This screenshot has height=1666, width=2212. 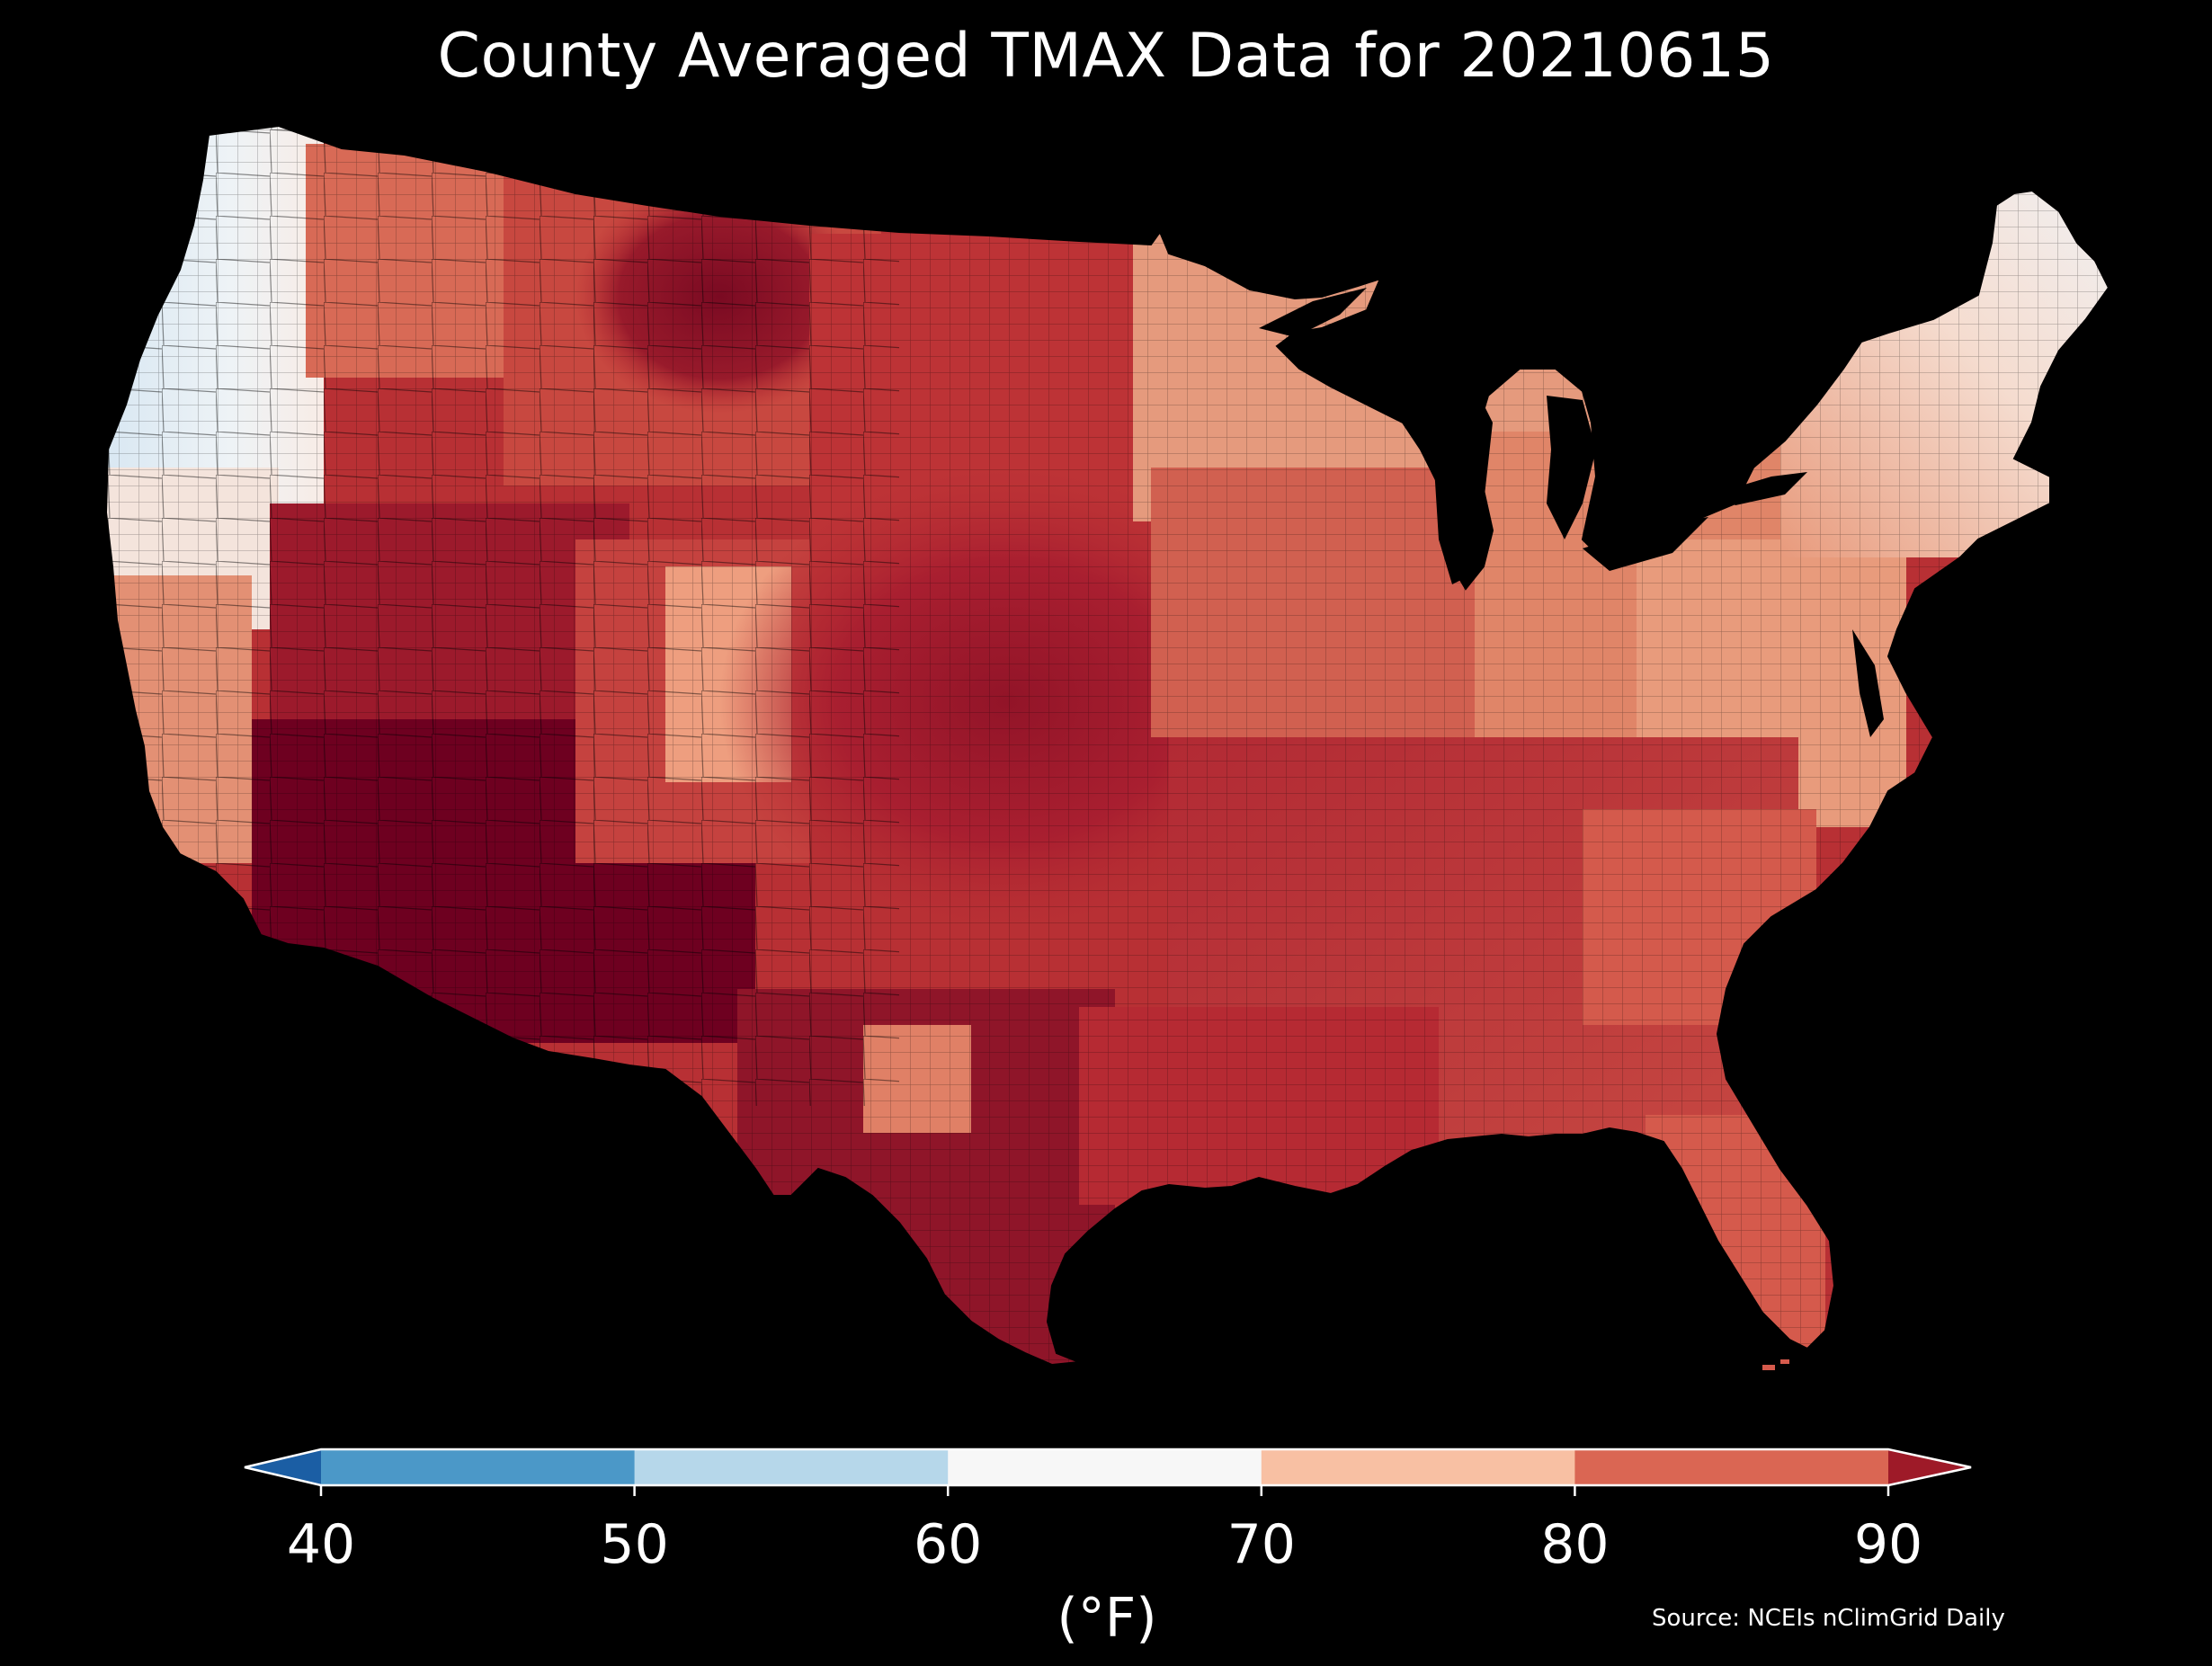 What do you see at coordinates (1104, 1491) in the screenshot?
I see `colorbar-ticks` at bounding box center [1104, 1491].